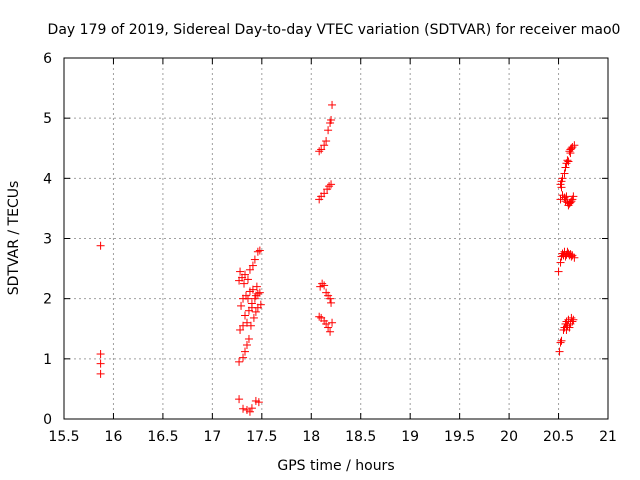 The width and height of the screenshot is (640, 480). I want to click on x-tick-label: 16, so click(114, 437).